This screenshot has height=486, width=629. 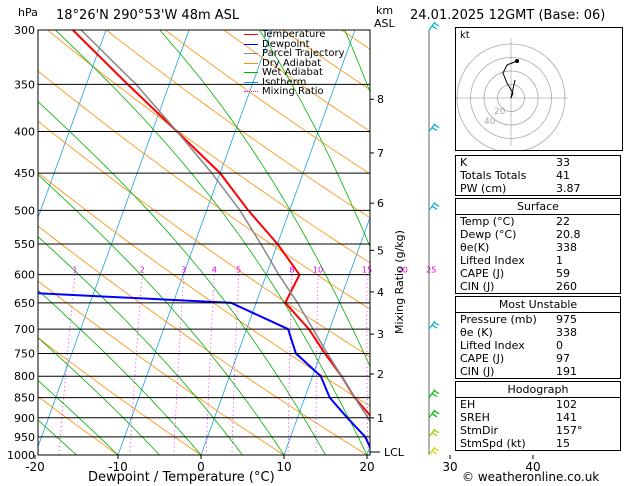 What do you see at coordinates (477, 371) in the screenshot?
I see `index-label: CIN (J)` at bounding box center [477, 371].